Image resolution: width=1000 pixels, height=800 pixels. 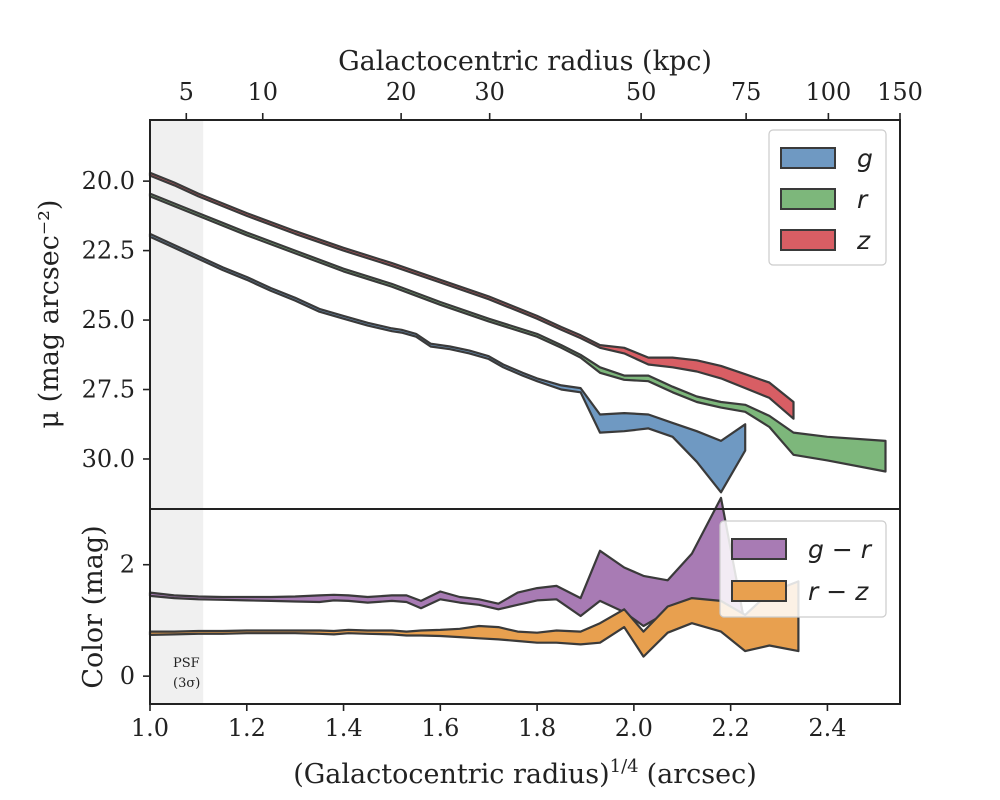 What do you see at coordinates (150, 728) in the screenshot?
I see `x-tick-label: 1.0` at bounding box center [150, 728].